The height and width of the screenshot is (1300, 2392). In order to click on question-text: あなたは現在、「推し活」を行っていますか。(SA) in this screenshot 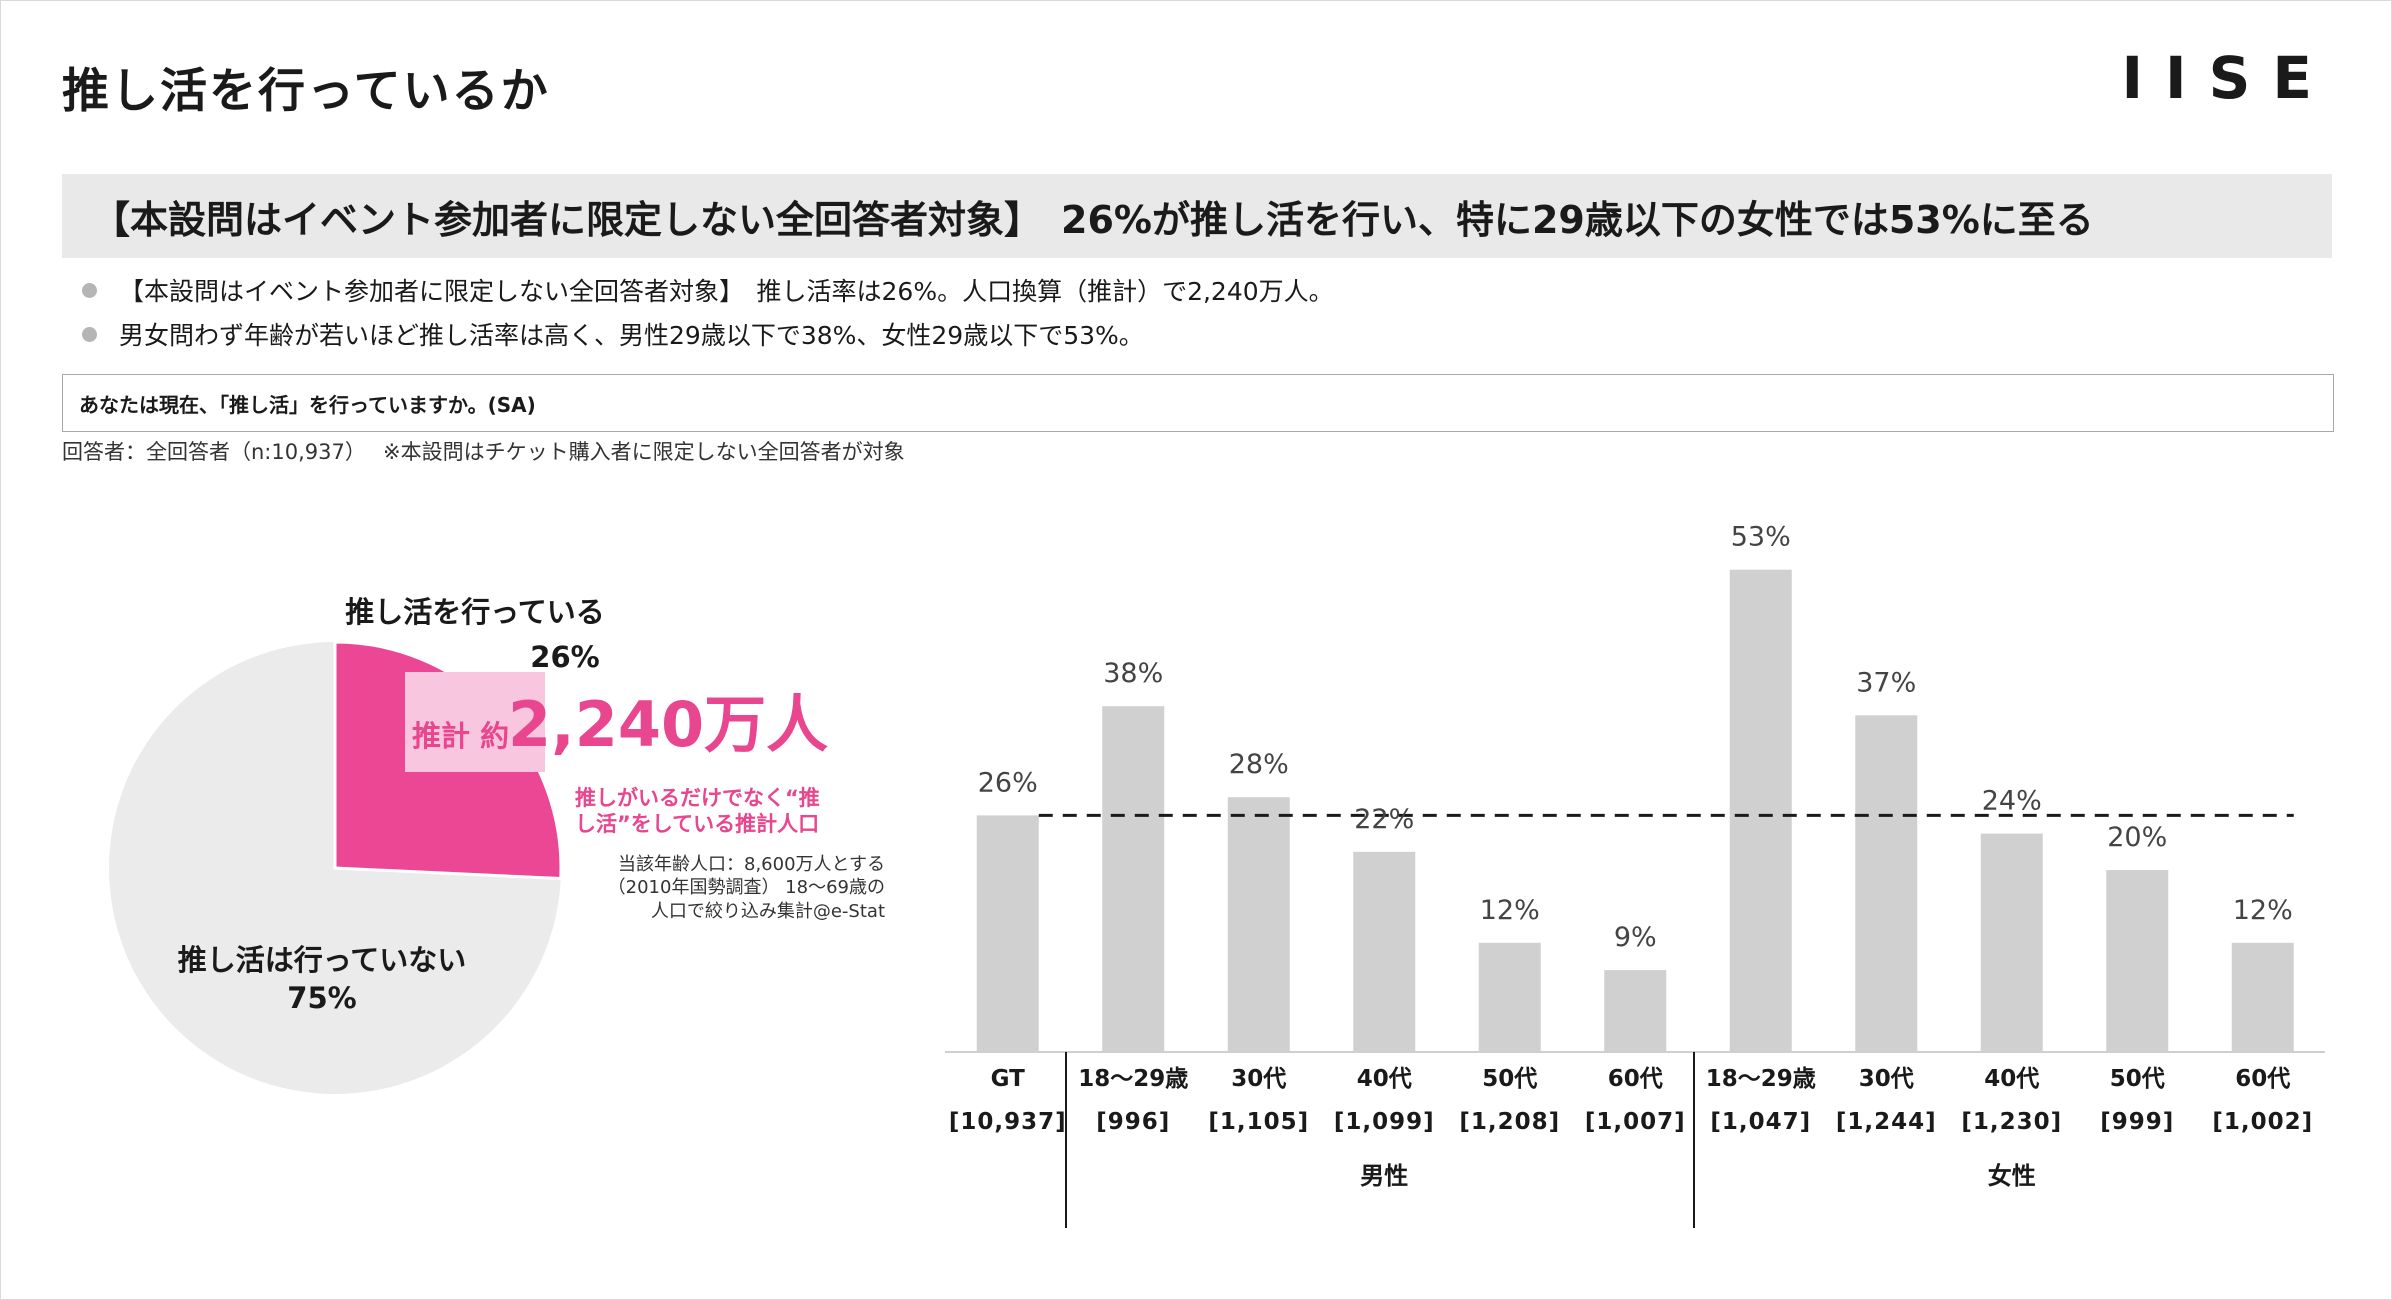, I will do `click(307, 404)`.